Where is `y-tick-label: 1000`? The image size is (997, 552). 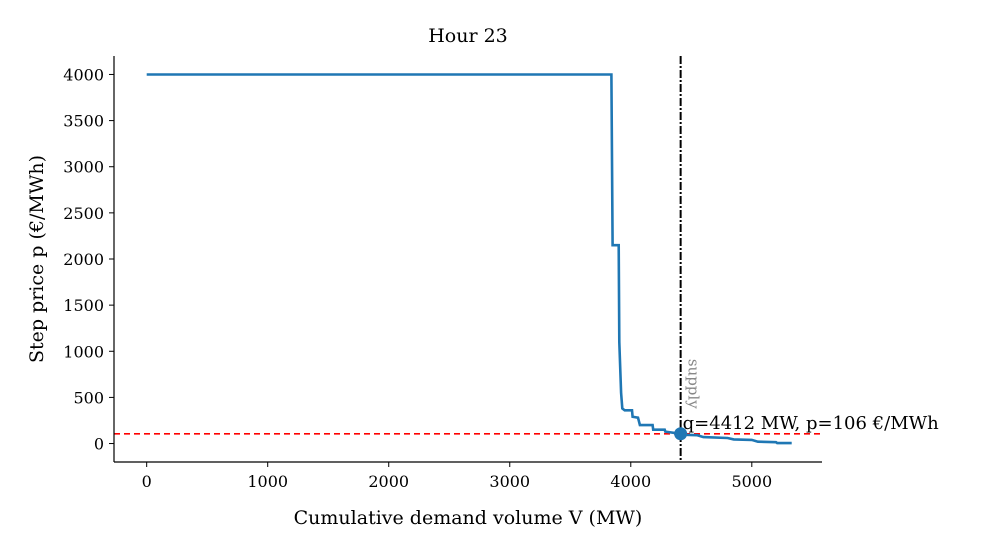
y-tick-label: 1000 is located at coordinates (83, 351).